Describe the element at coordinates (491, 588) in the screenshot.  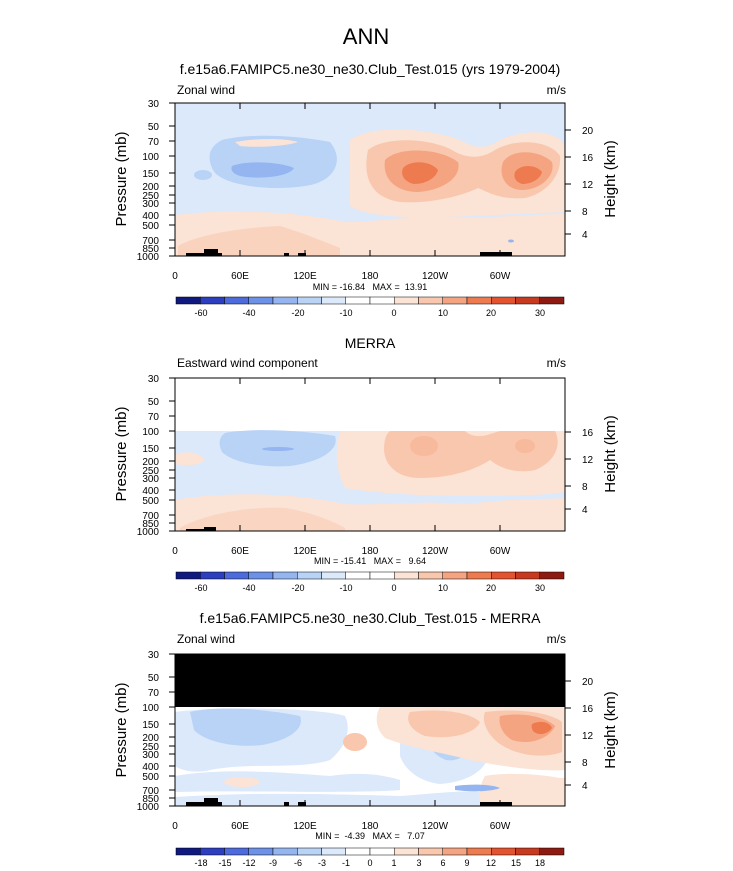
I see `colorbar-label: 20` at that location.